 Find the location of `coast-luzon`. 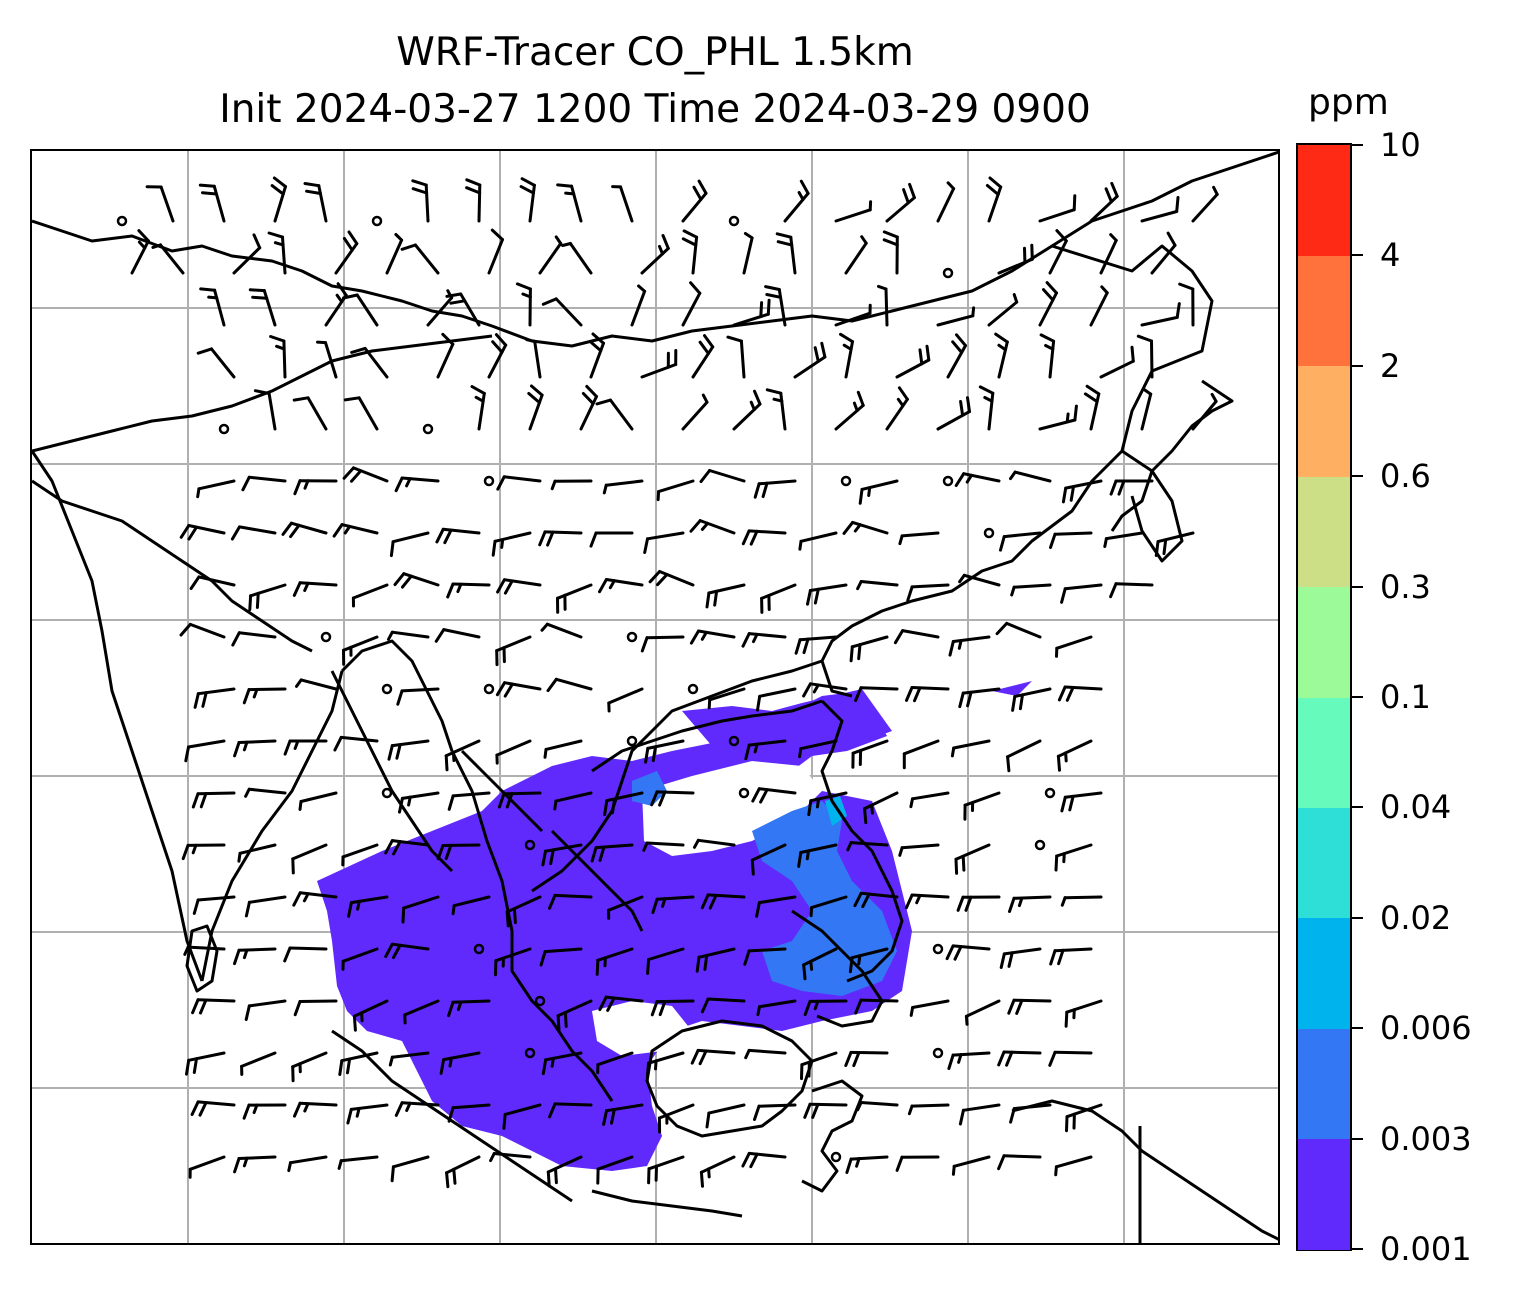

coast-luzon is located at coordinates (862, 841).